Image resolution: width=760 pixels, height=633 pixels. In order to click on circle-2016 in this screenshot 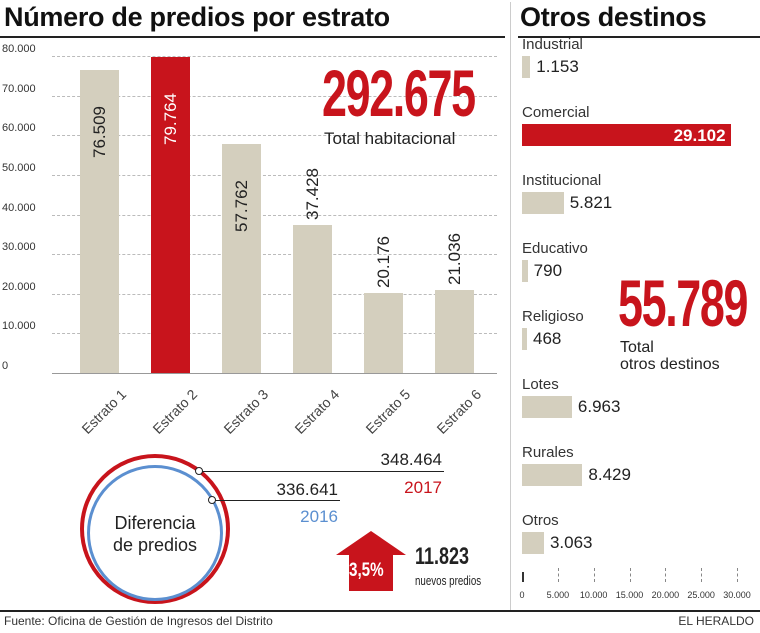, I will do `click(155, 533)`.